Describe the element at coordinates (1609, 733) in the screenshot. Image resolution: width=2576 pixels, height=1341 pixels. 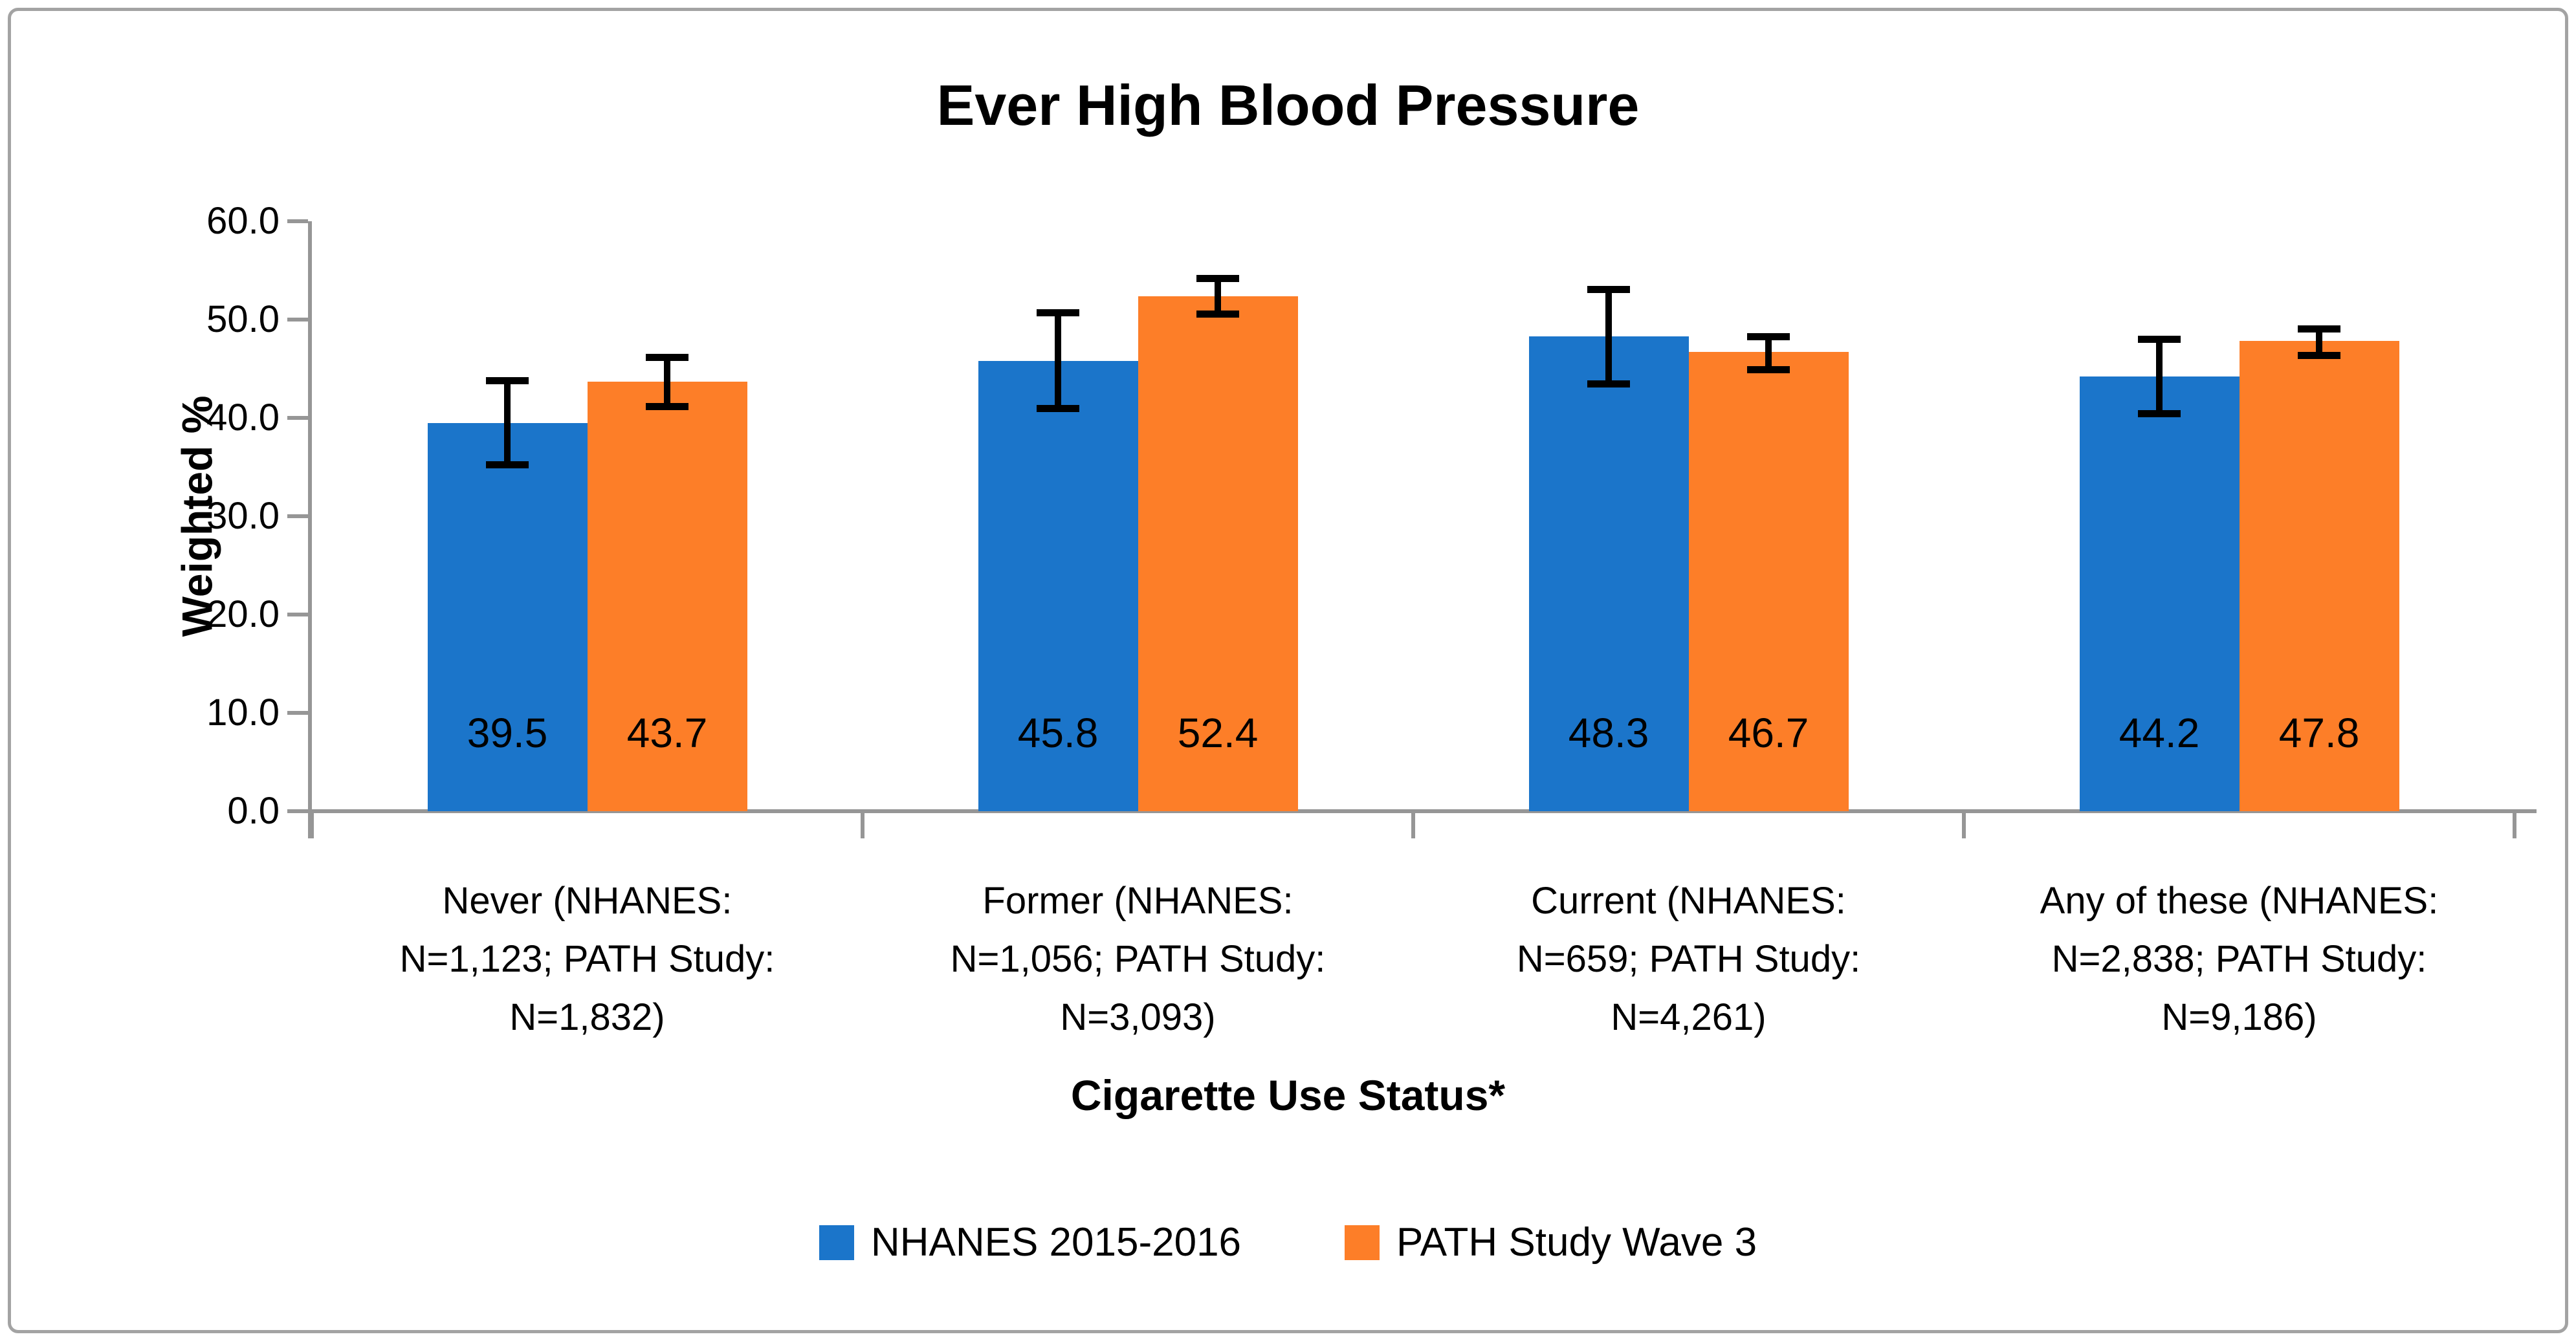
I see `bar-value-label: 48.3` at that location.